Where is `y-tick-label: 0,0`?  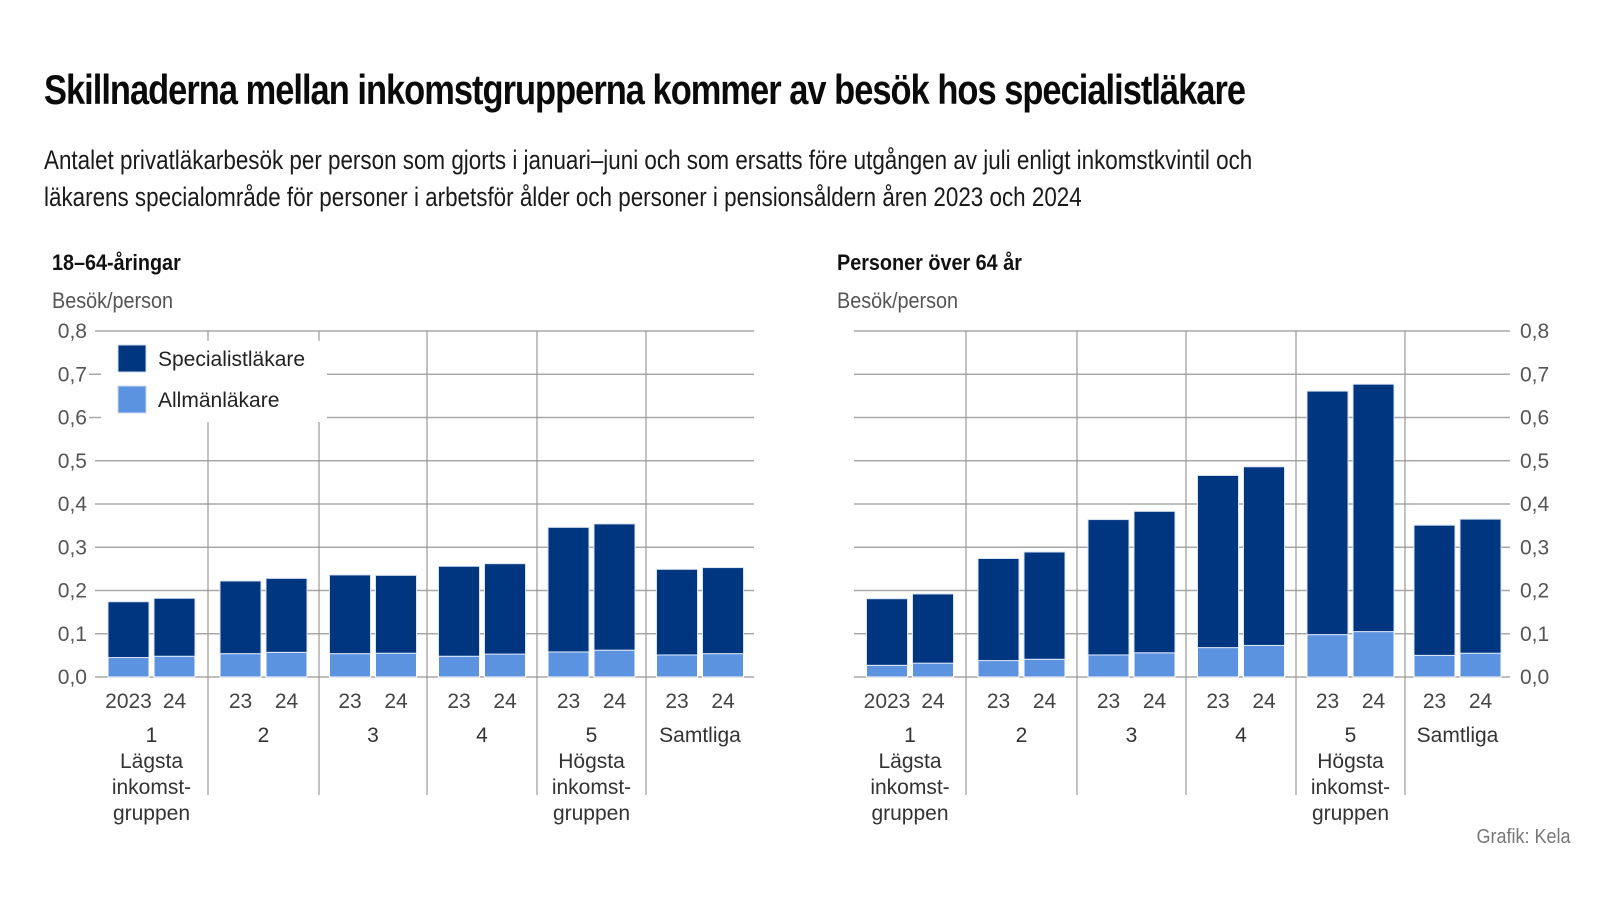 y-tick-label: 0,0 is located at coordinates (72, 677).